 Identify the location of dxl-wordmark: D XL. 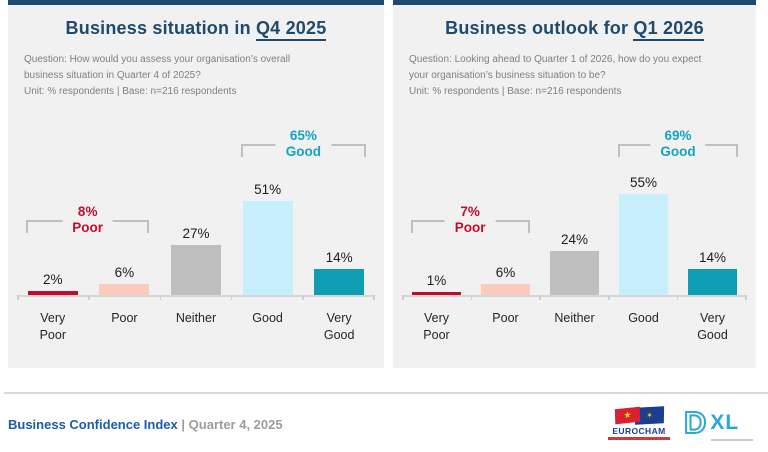
(718, 422).